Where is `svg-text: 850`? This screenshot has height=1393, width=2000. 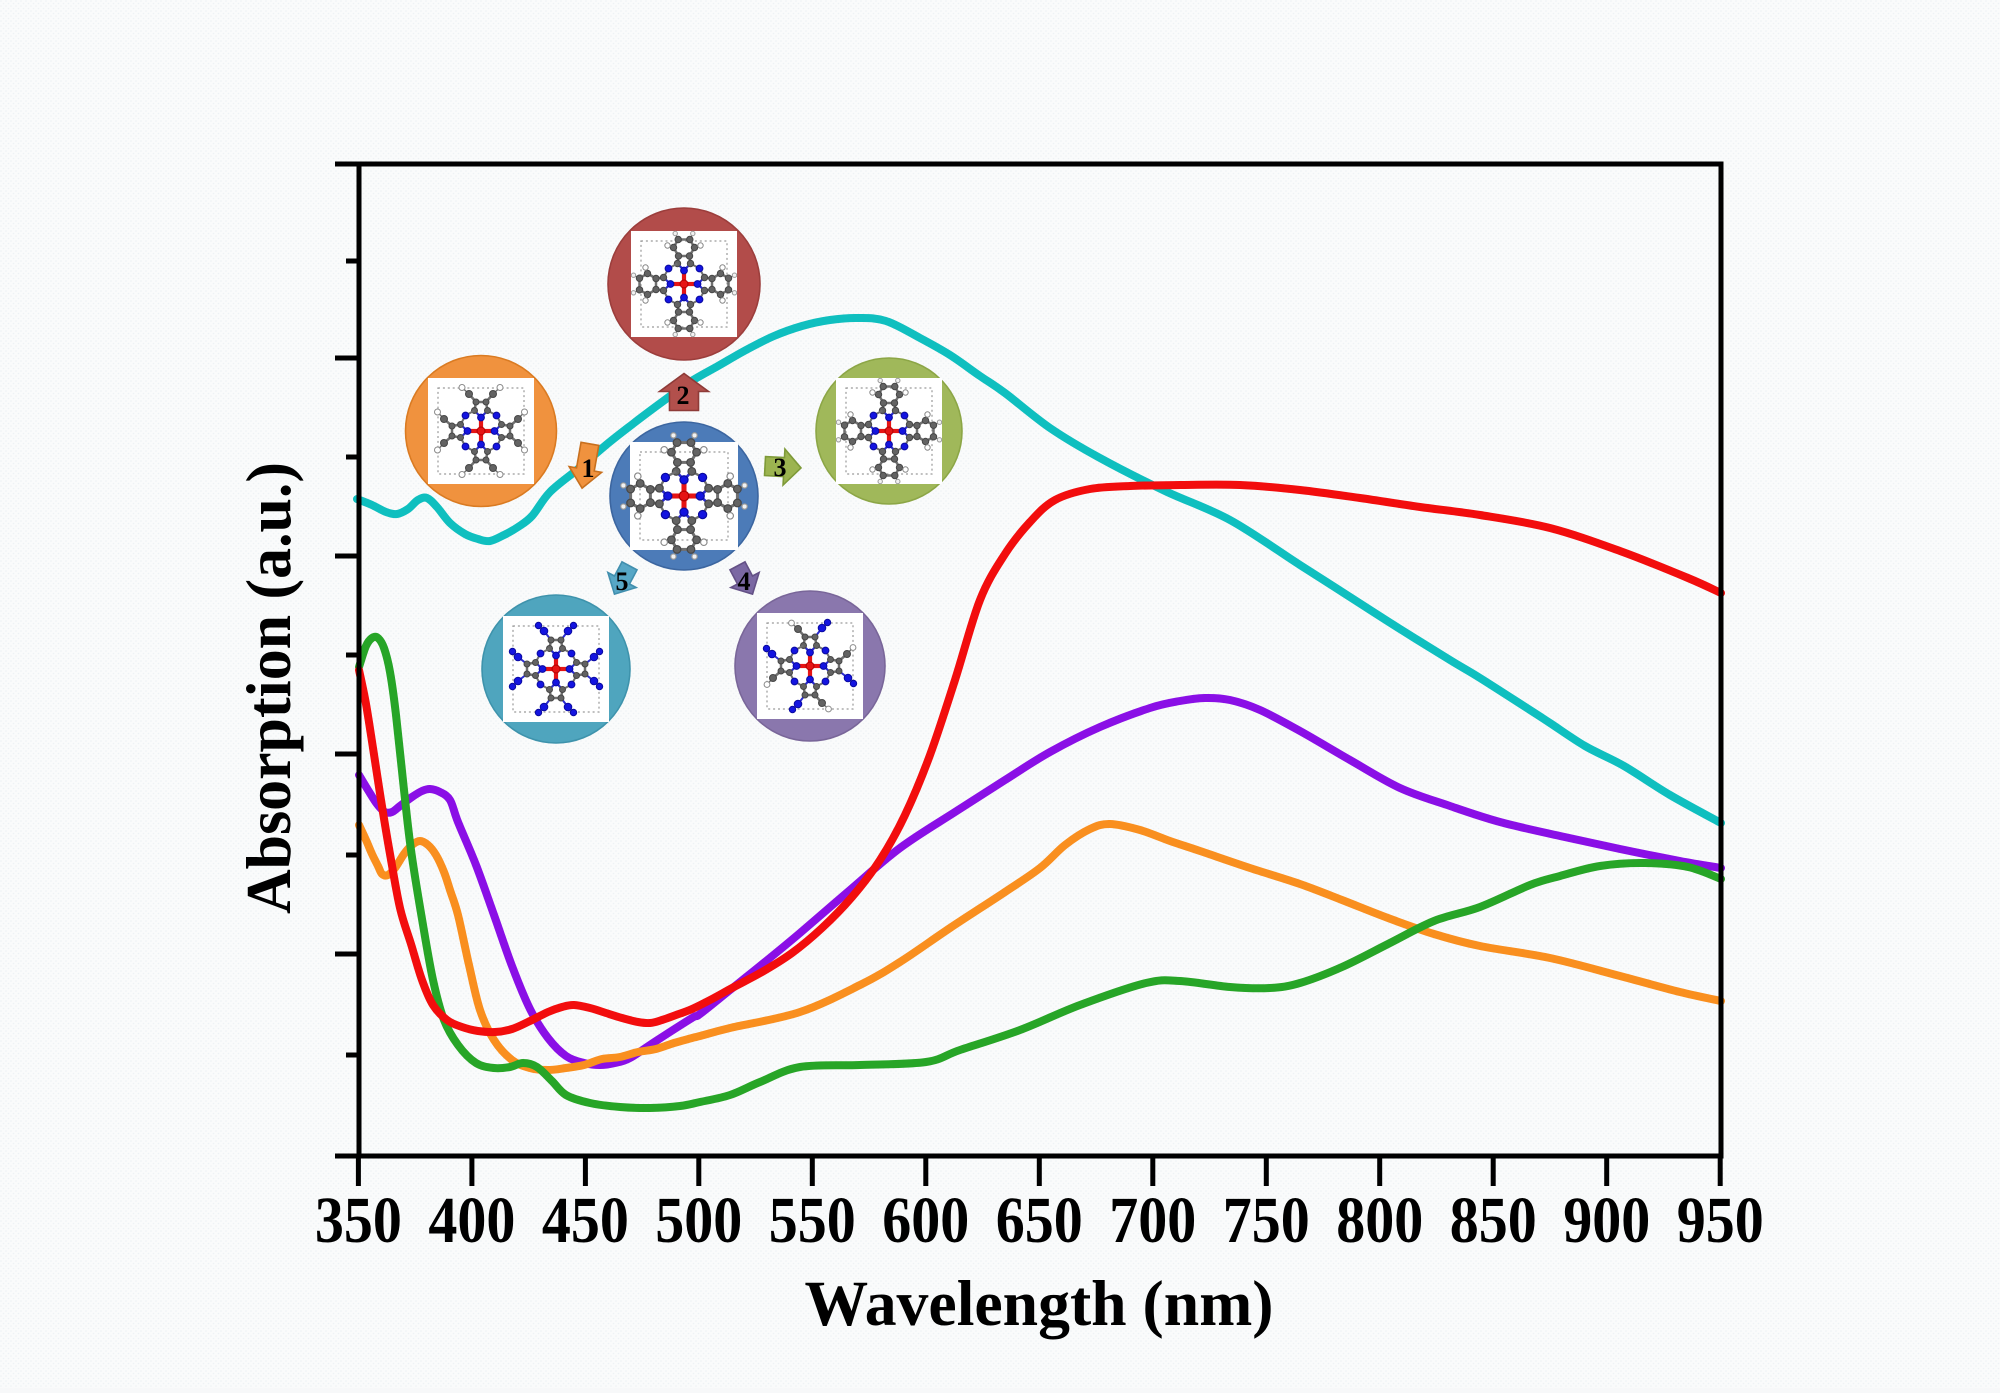
svg-text: 850 is located at coordinates (1493, 1220).